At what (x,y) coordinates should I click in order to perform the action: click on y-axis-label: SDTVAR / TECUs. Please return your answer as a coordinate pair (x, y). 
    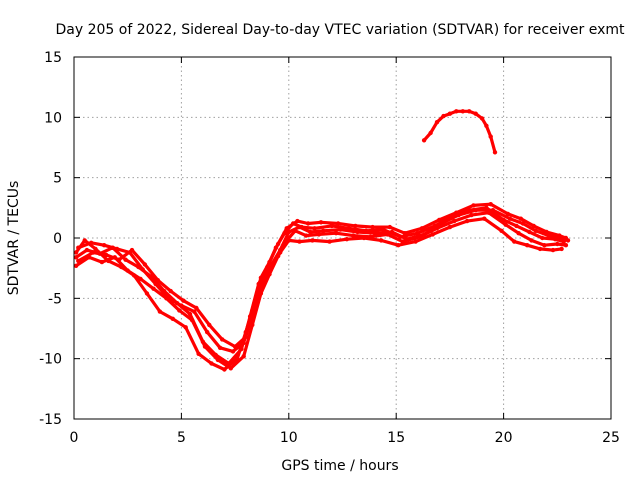
    Looking at the image, I should click on (14, 238).